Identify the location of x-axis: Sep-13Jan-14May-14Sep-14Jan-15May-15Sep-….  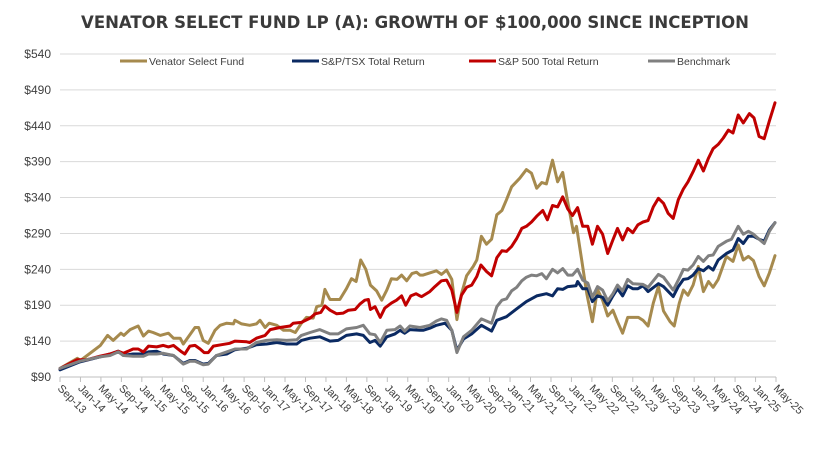
(430, 396).